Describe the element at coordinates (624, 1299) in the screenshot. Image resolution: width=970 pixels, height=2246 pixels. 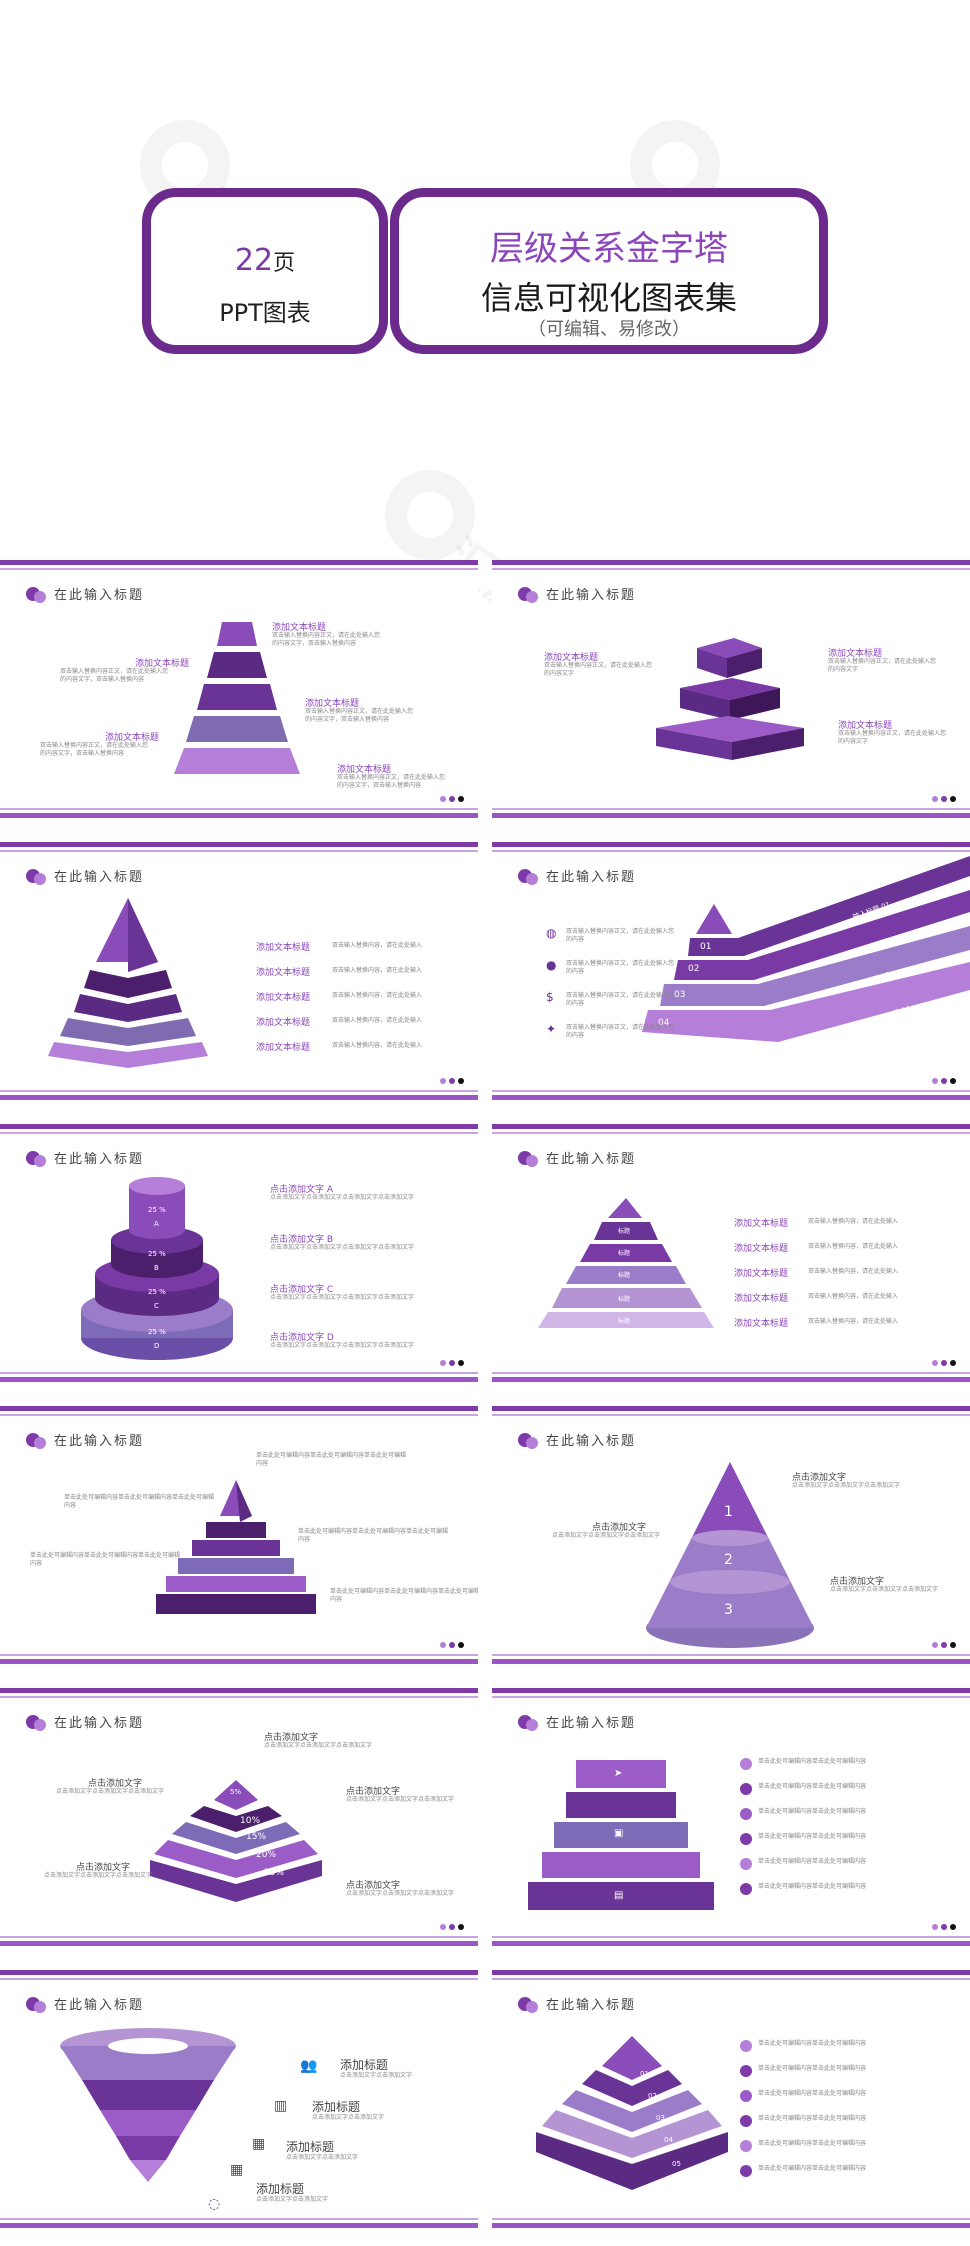
I see `tier-label-4: 标题` at that location.